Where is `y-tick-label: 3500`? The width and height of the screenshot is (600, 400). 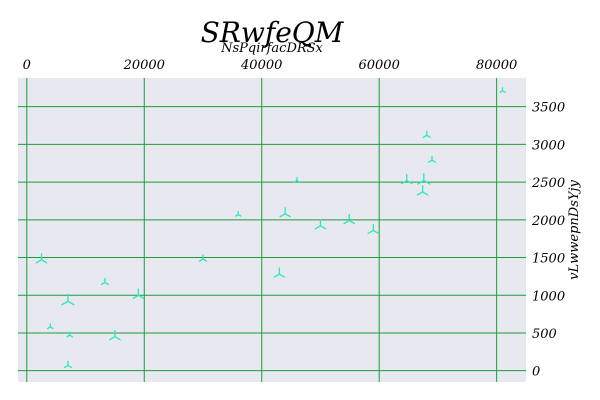 y-tick-label: 3500 is located at coordinates (548, 108).